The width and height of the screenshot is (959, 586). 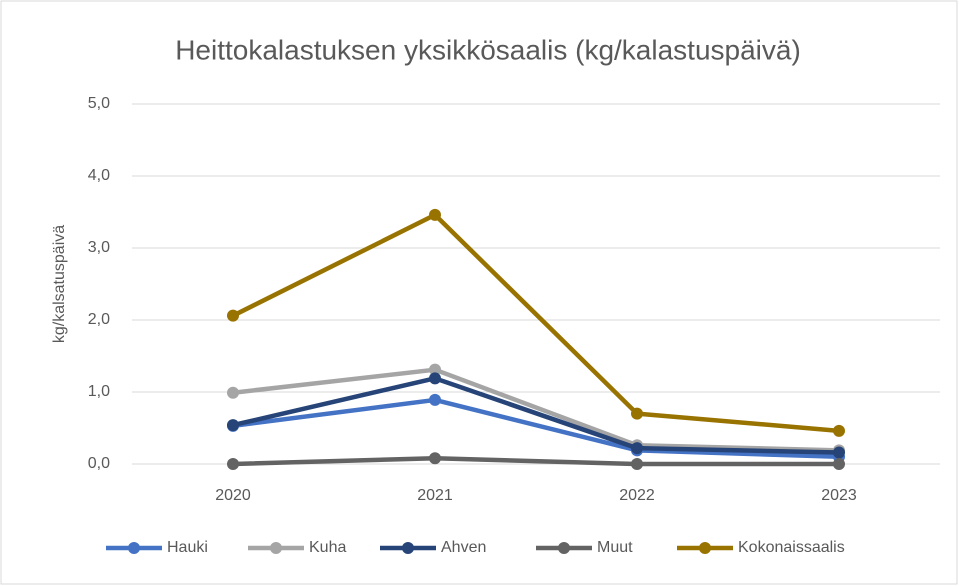 I want to click on legend-label: Ahven, so click(x=463, y=547).